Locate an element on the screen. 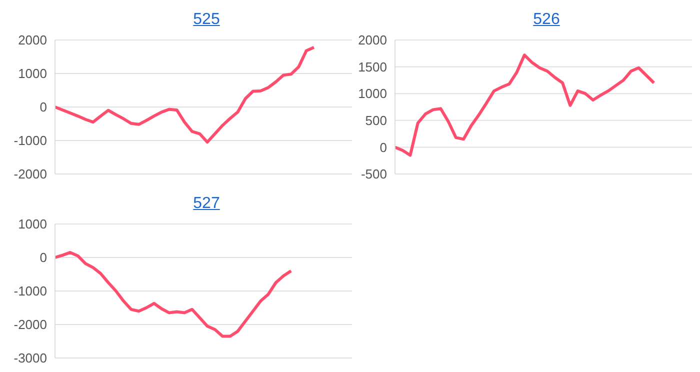 The height and width of the screenshot is (372, 700). chart-title: 525 is located at coordinates (206, 19).